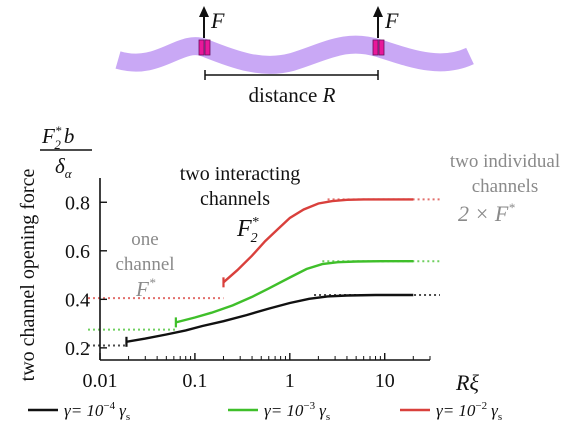  What do you see at coordinates (77, 252) in the screenshot?
I see `y-tick-label-2: 0.6` at bounding box center [77, 252].